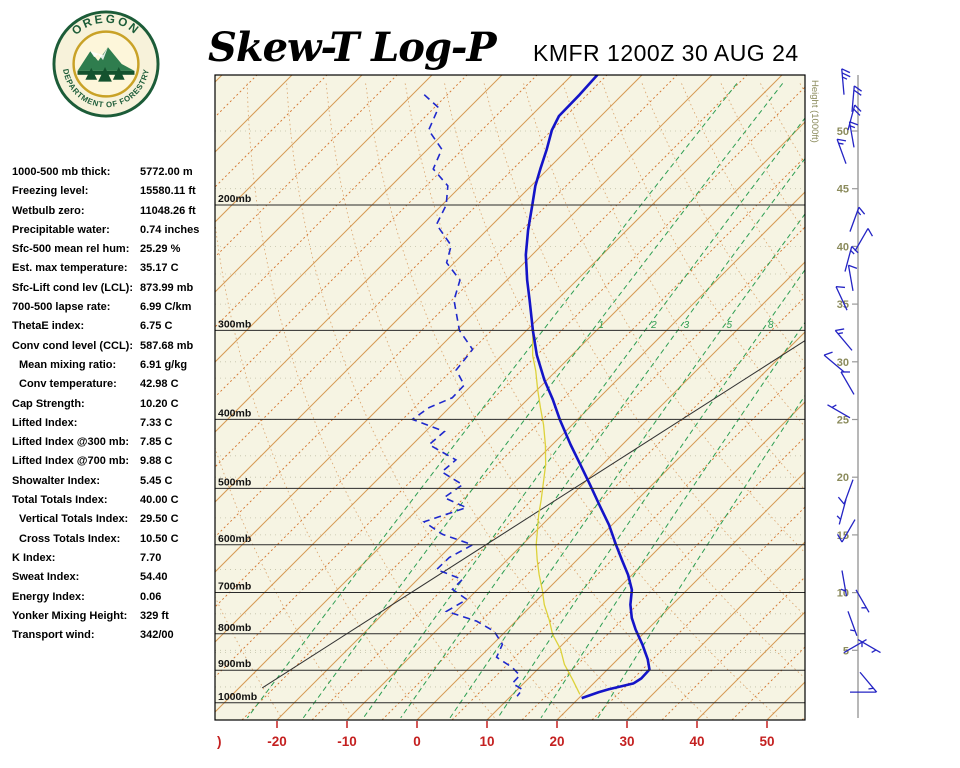 The image size is (960, 768). I want to click on height-axis-label: 20, so click(843, 478).